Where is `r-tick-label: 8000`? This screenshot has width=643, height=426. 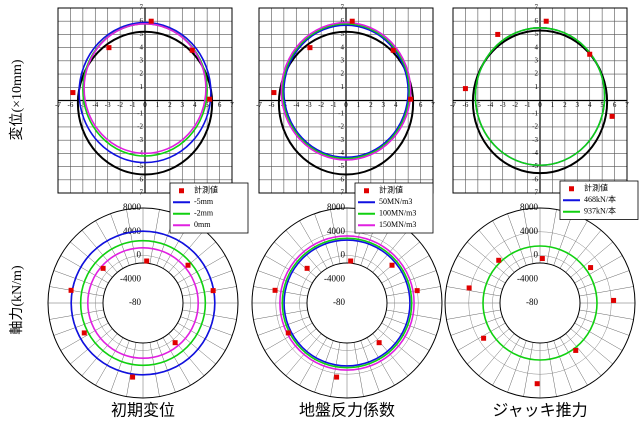
r-tick-label: 8000 is located at coordinates (336, 207).